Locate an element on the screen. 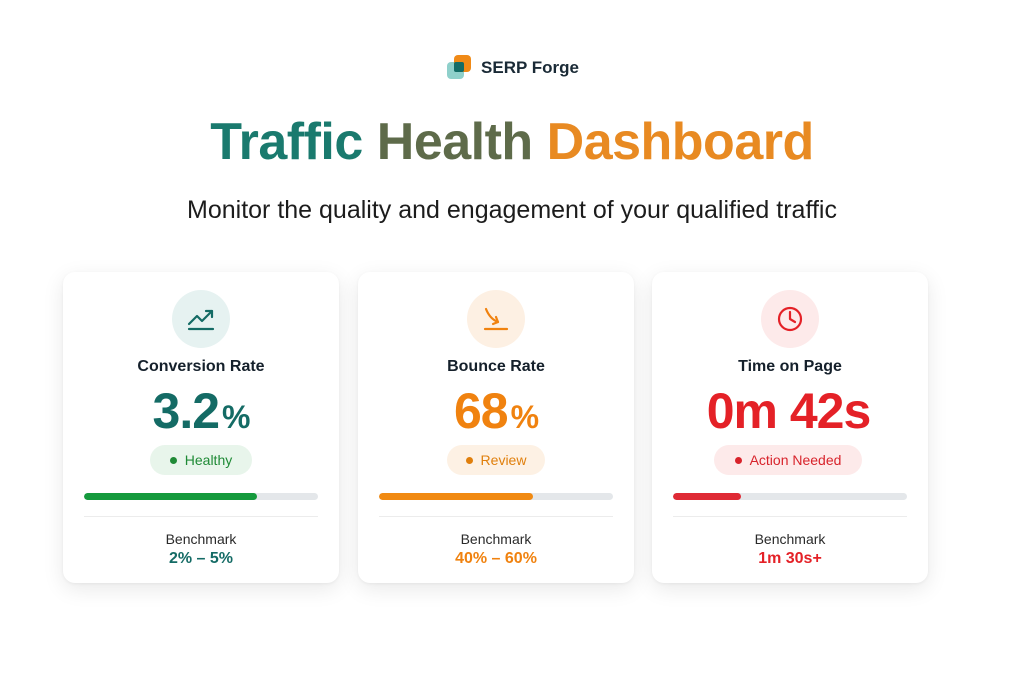 The height and width of the screenshot is (683, 1024). clock-icon is located at coordinates (790, 319).